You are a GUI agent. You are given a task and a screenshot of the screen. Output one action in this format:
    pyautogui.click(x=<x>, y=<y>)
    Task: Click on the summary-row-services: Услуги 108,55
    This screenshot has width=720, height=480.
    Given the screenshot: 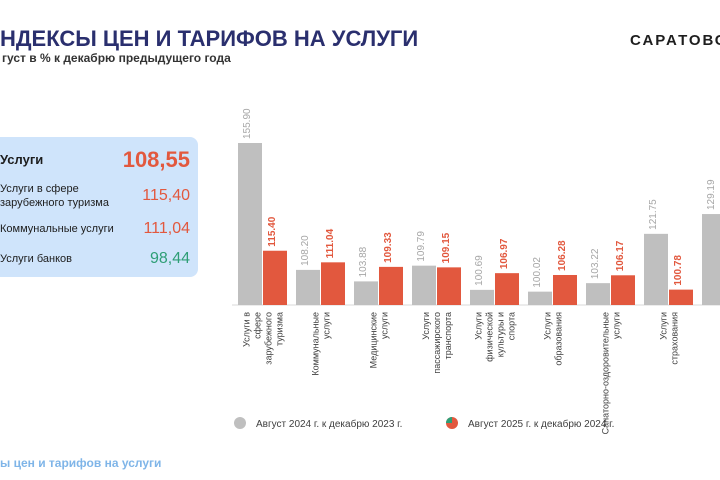 What is the action you would take?
    pyautogui.click(x=95, y=160)
    